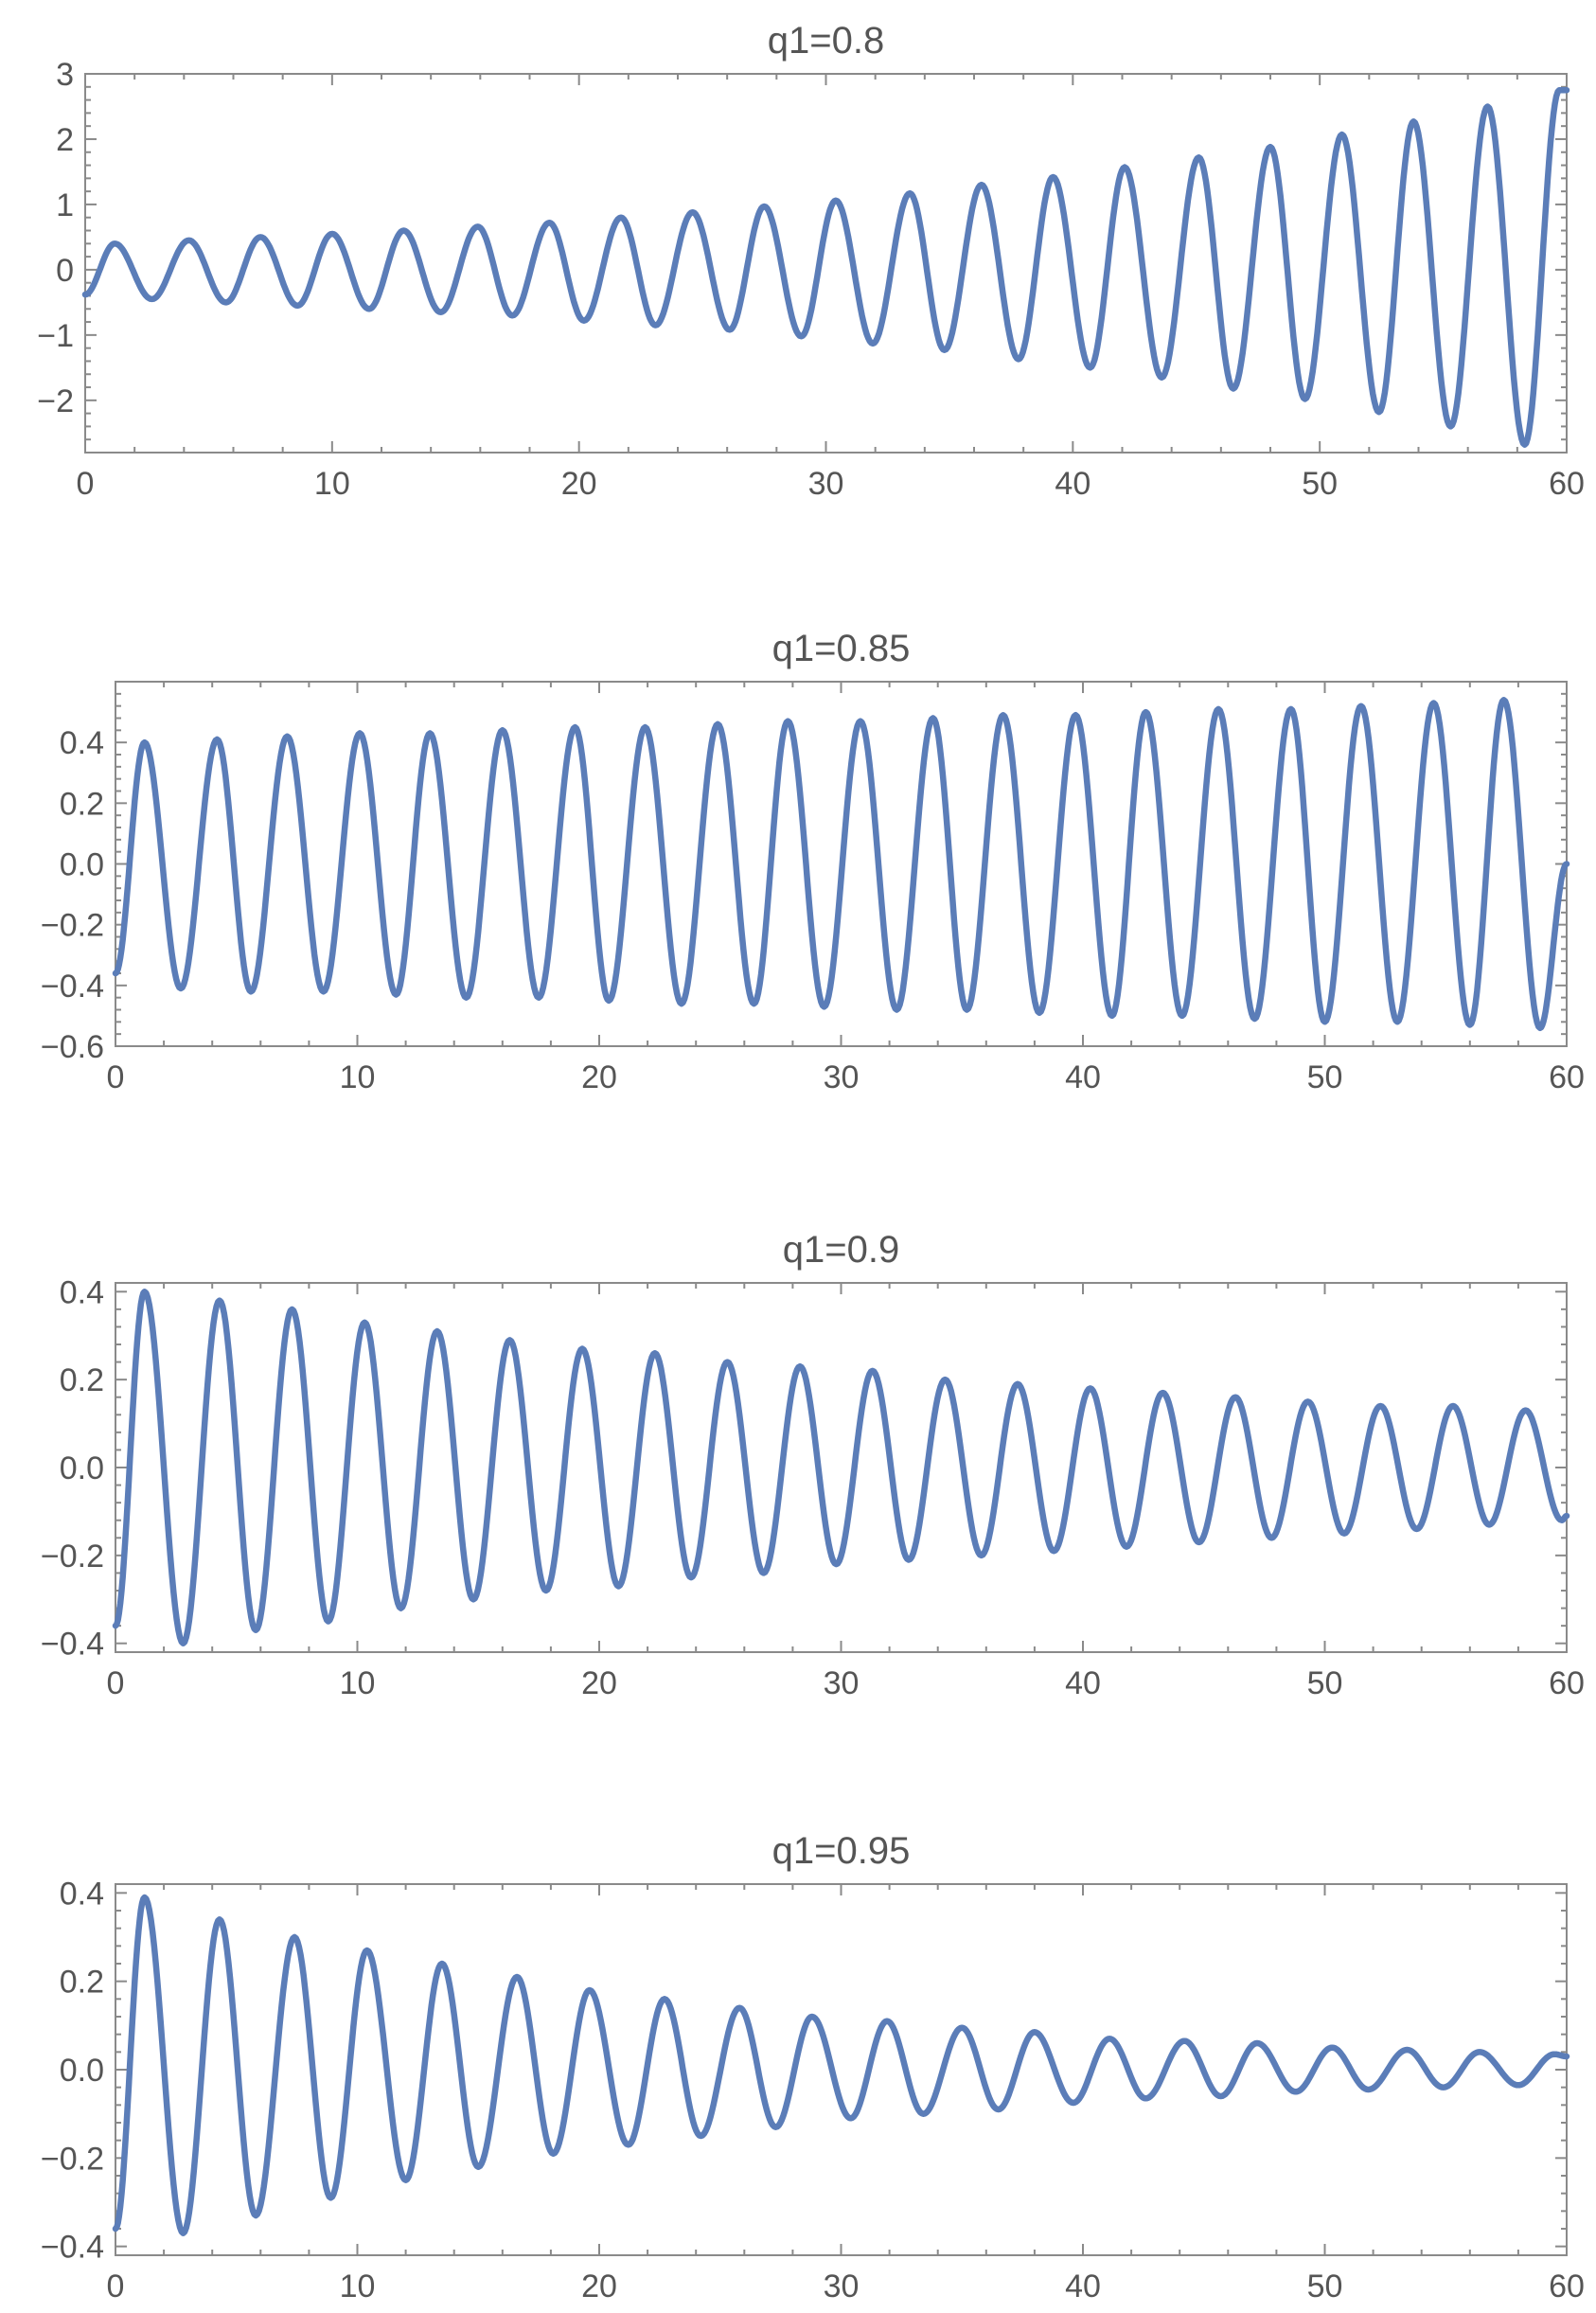  I want to click on plot-title: q1=0.8, so click(826, 41).